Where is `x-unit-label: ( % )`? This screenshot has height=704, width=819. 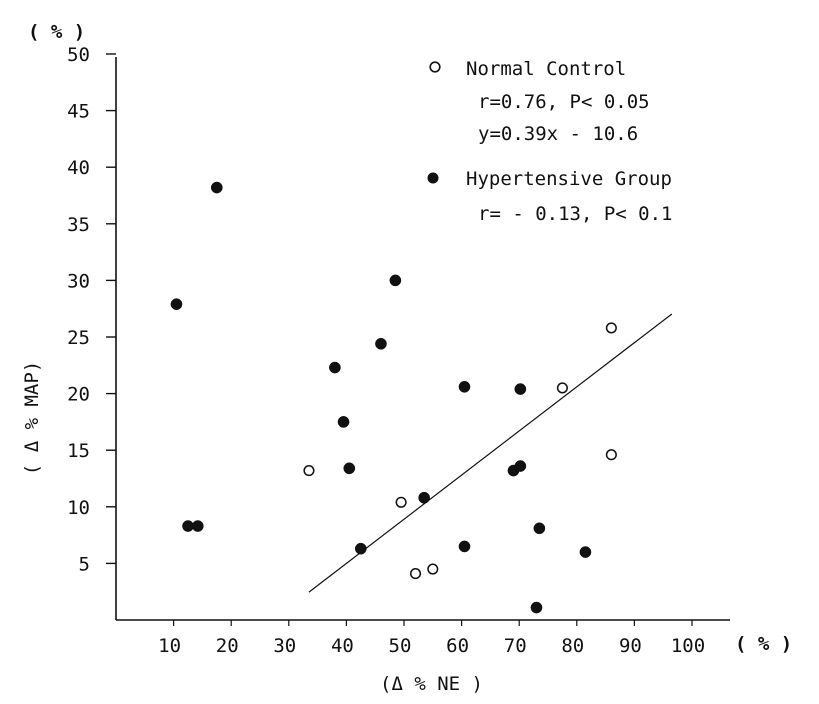 x-unit-label: ( % ) is located at coordinates (763, 644).